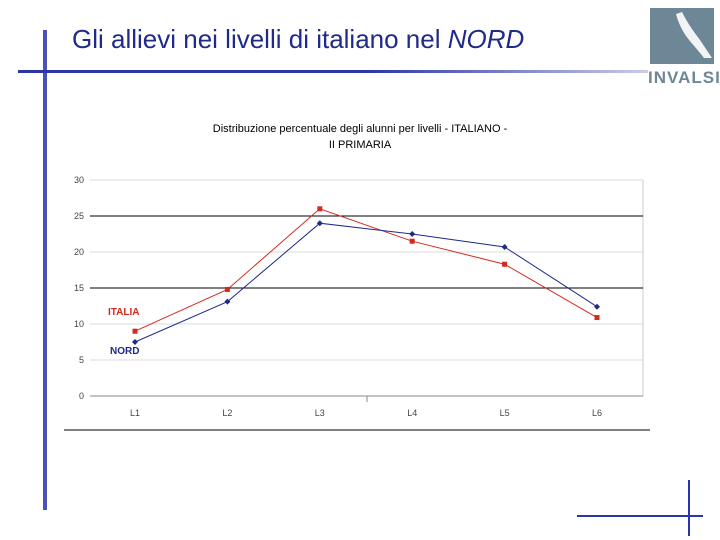 Image resolution: width=720 pixels, height=540 pixels. I want to click on series-line-italia, so click(366, 270).